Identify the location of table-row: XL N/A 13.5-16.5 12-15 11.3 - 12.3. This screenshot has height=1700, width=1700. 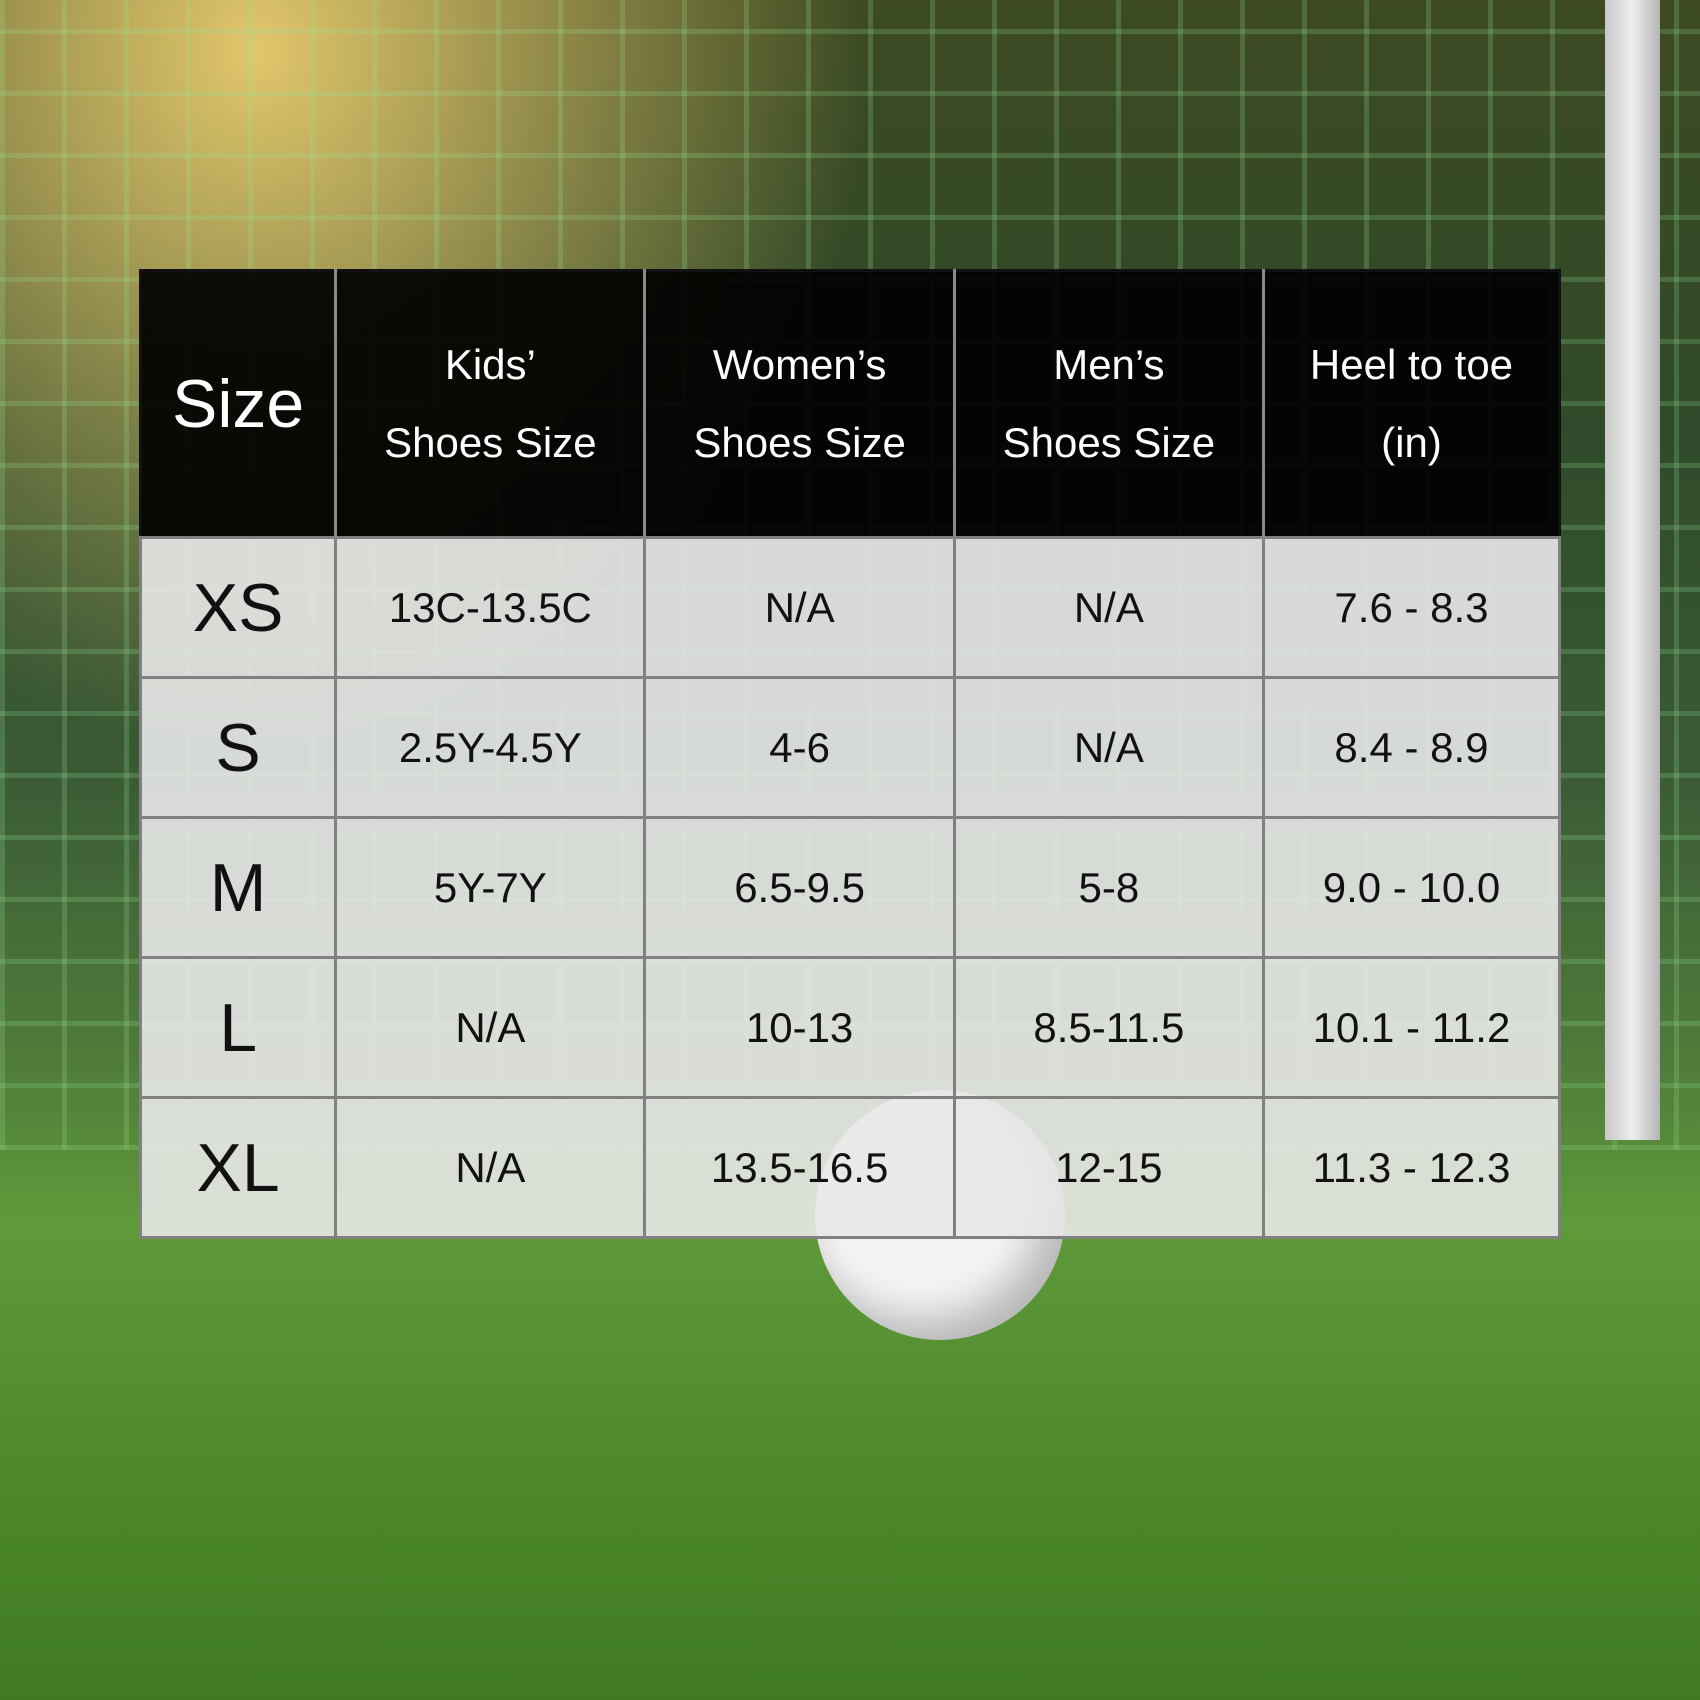
(850, 1167).